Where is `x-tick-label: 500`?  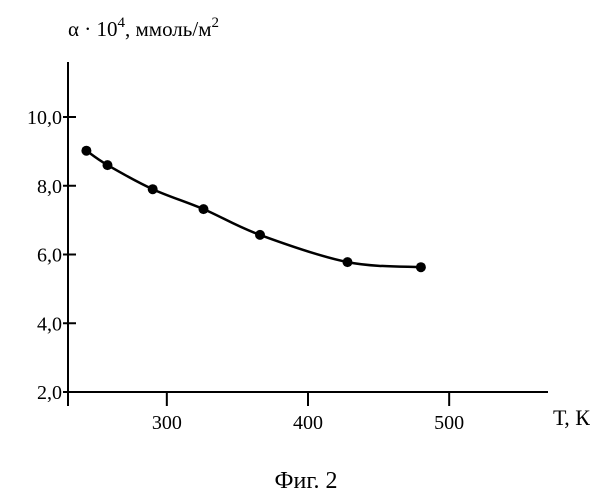
x-tick-label: 500 is located at coordinates (449, 423).